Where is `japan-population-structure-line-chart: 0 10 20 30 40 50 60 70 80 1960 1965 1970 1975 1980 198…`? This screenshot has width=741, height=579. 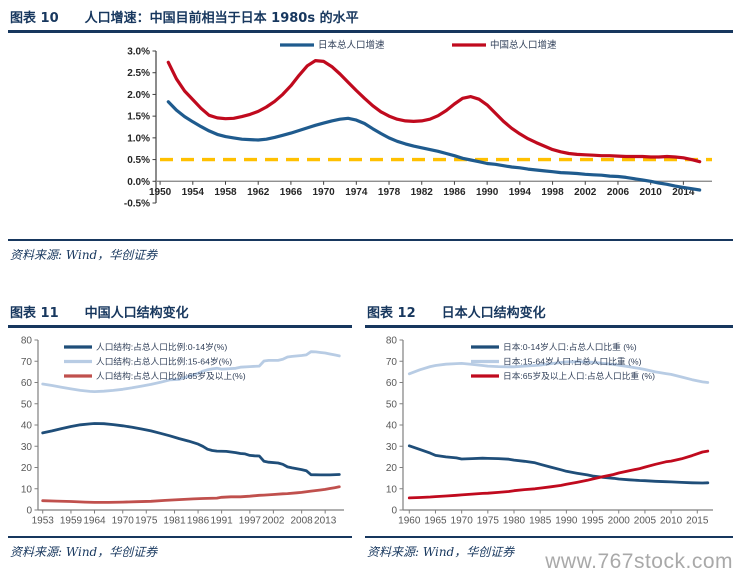 japan-population-structure-line-chart: 0 10 20 30 40 50 60 70 80 1960 1965 1970 1975 1980 198… is located at coordinates (549, 431).